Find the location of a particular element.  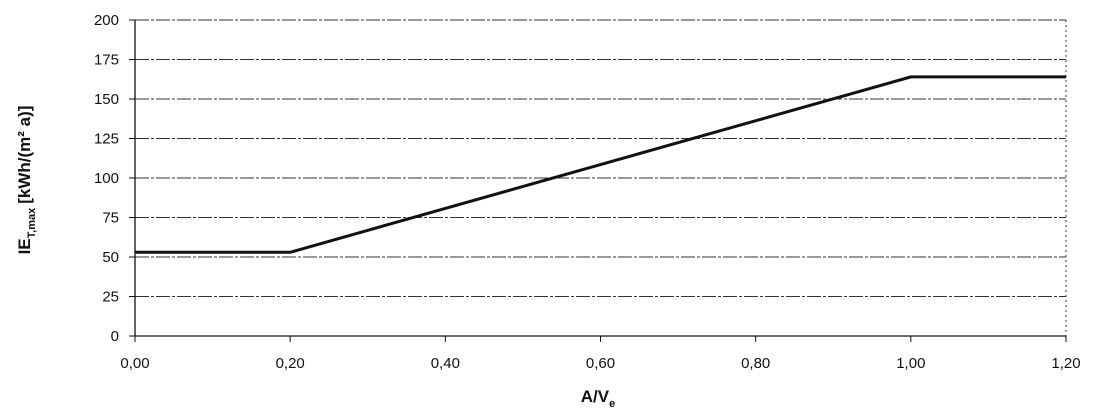

x-tick-label: 0,20 is located at coordinates (290, 363).